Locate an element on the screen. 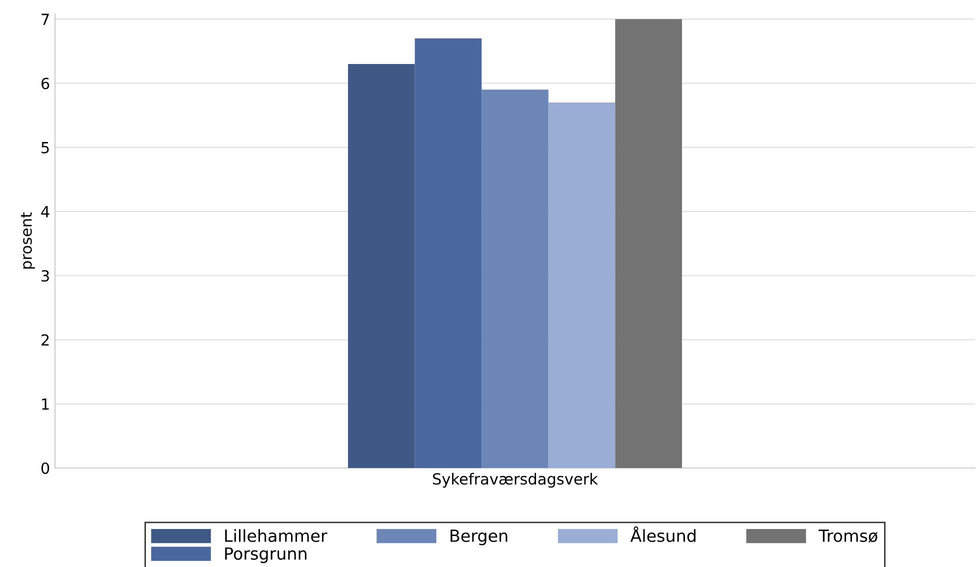 This screenshot has height=567, width=976. legend-label: Porsgrunn is located at coordinates (265, 555).